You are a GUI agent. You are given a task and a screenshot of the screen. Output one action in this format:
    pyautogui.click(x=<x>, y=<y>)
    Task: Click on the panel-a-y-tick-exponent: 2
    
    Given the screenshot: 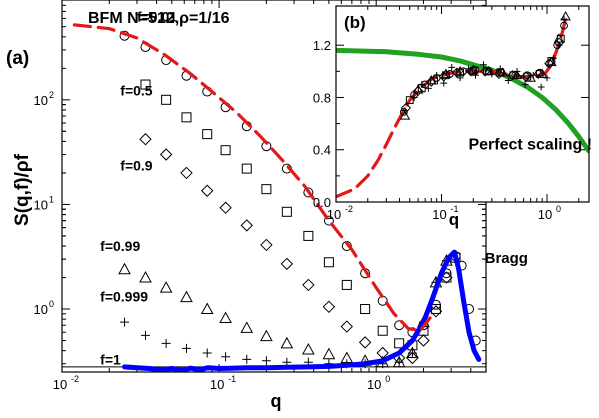 What is the action you would take?
    pyautogui.click(x=51, y=95)
    